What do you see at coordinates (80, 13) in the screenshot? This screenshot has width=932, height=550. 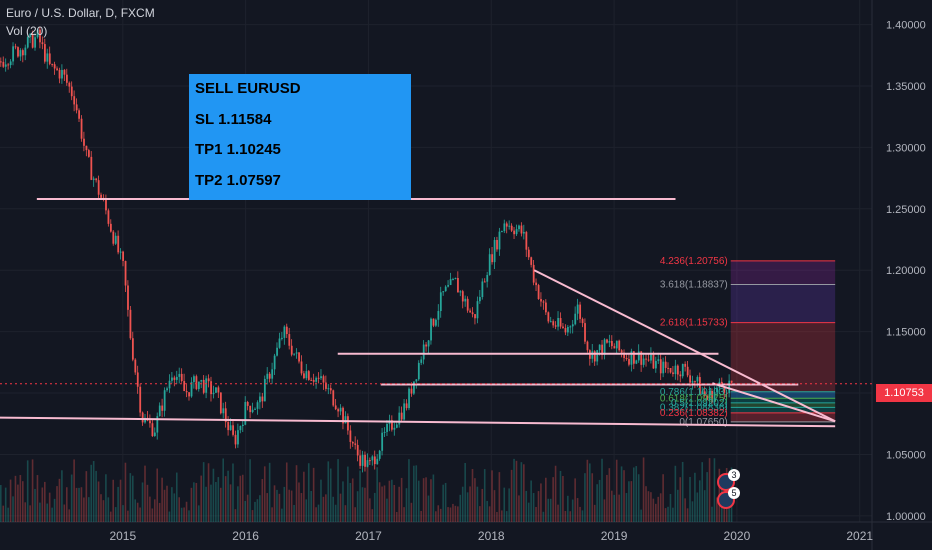 I see `symbol-title: Euro / U.S. Dollar, D, FXCM` at bounding box center [80, 13].